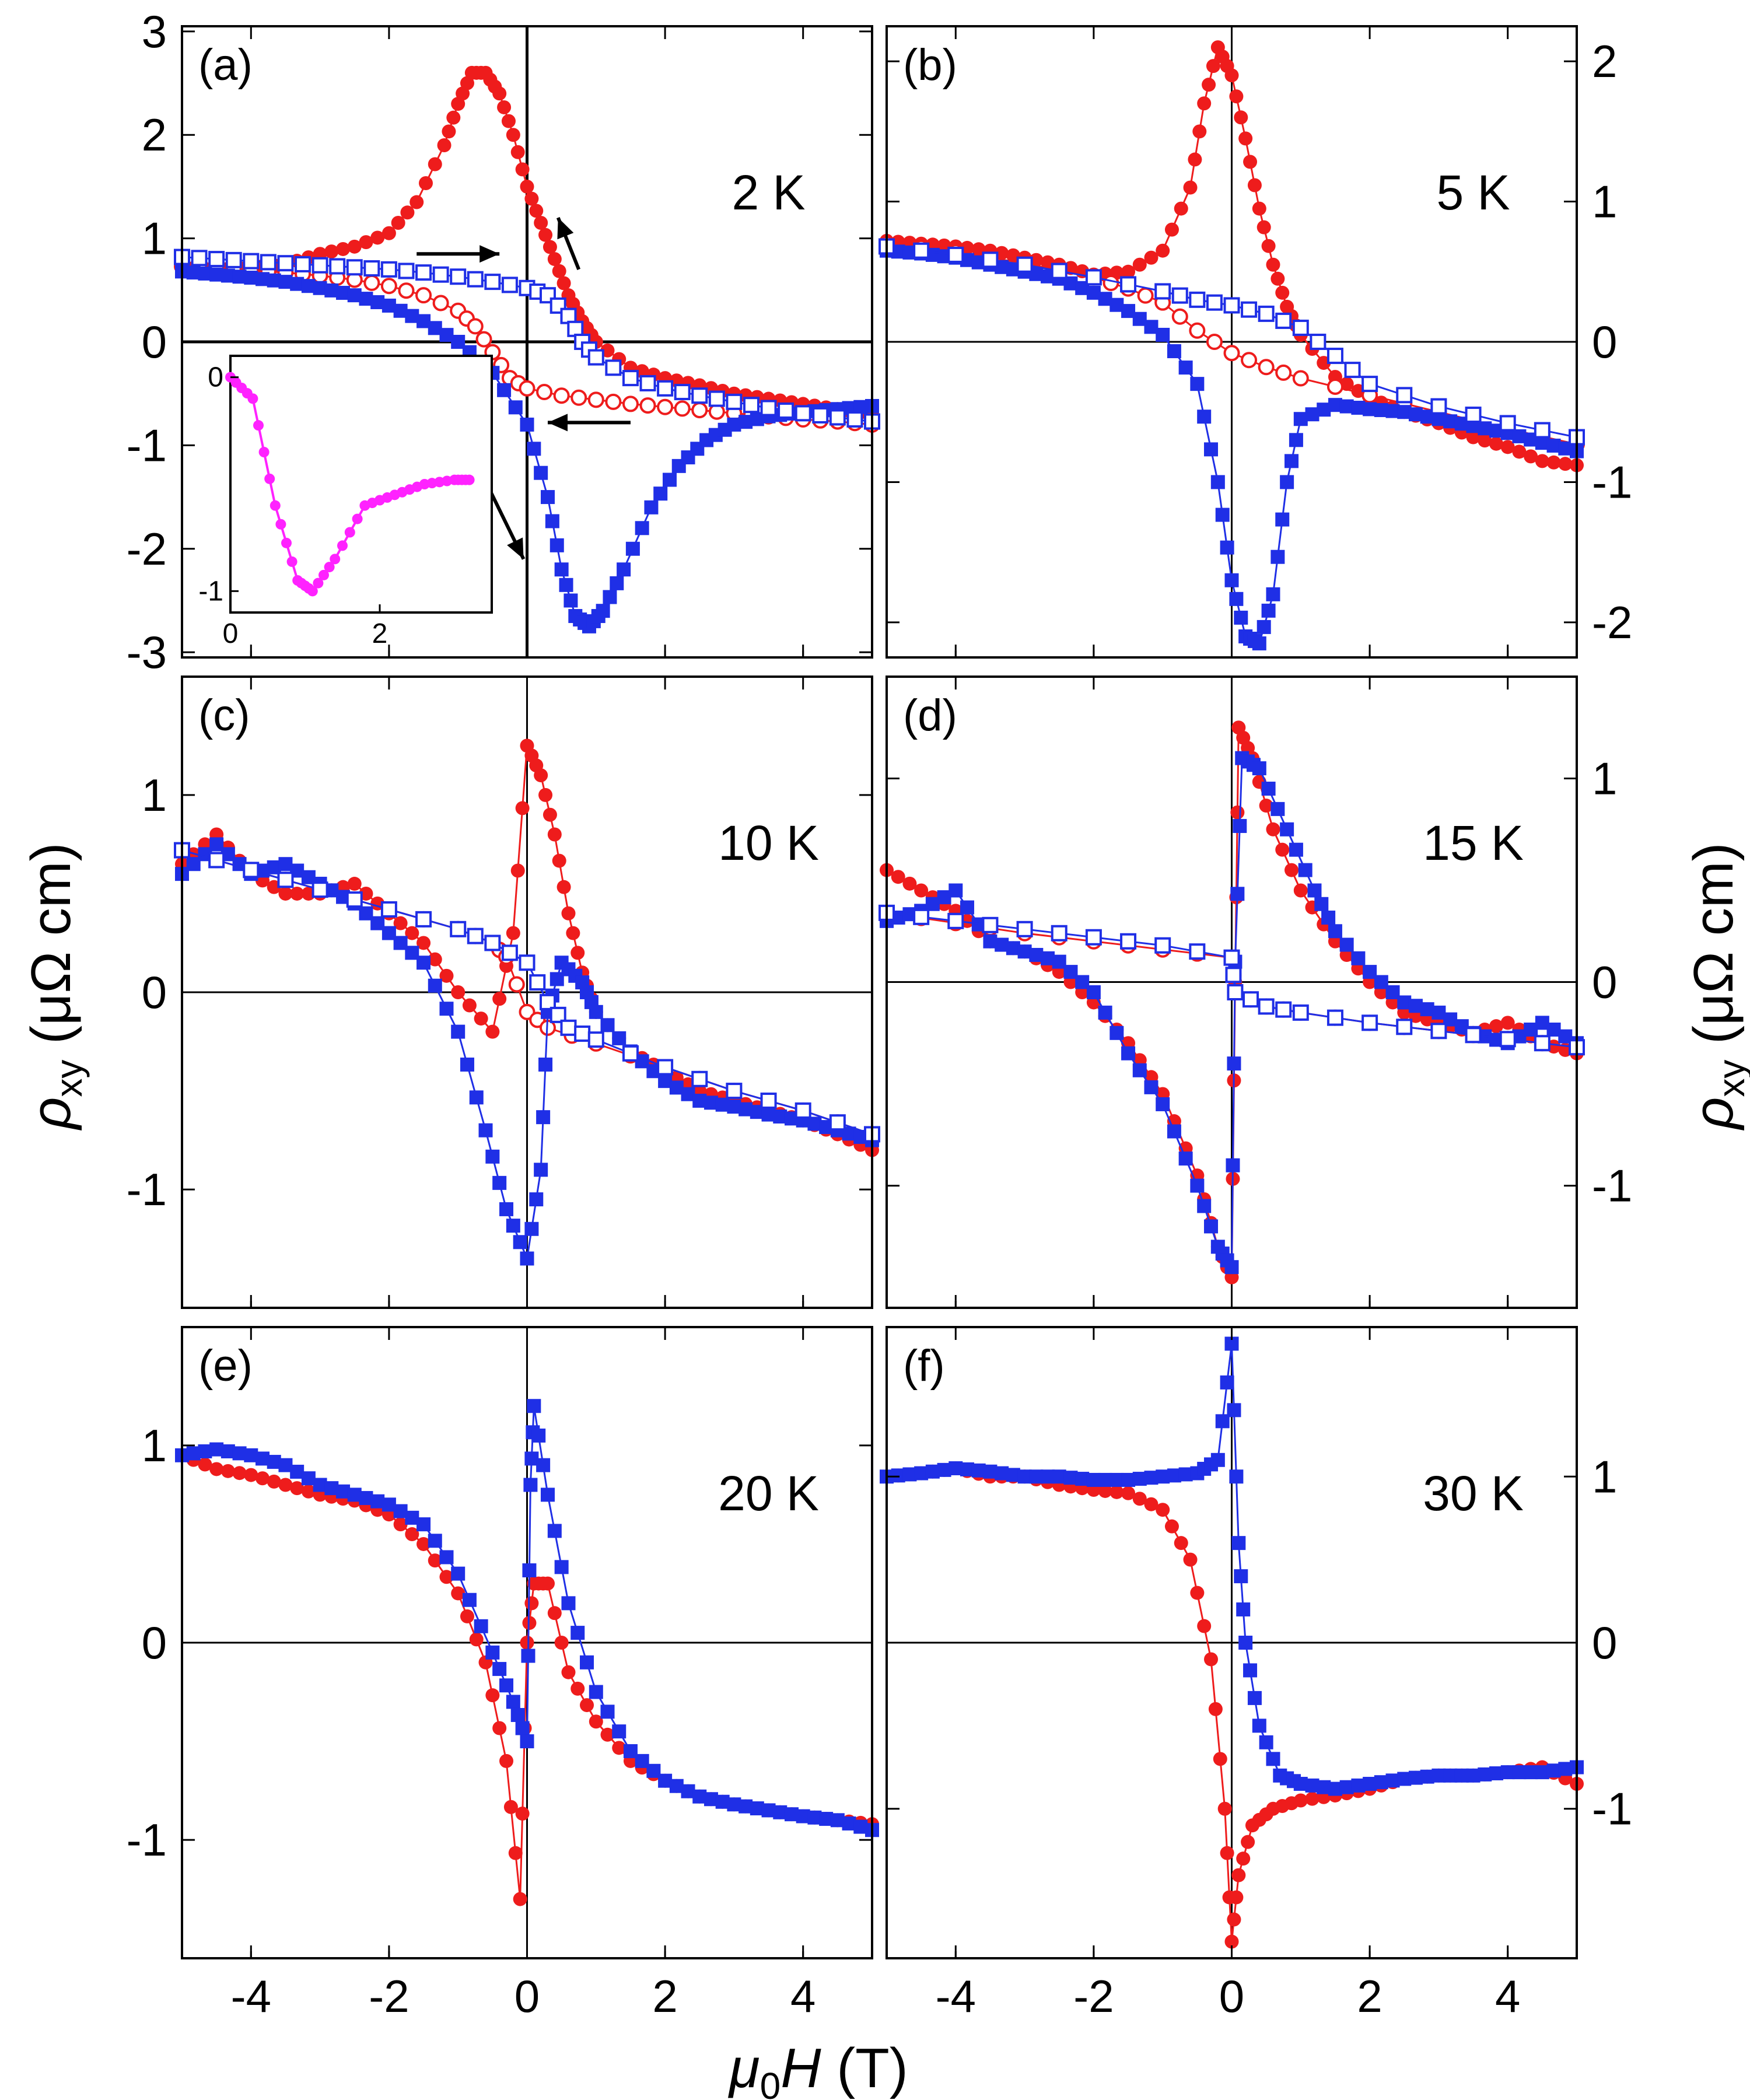 This screenshot has width=1750, height=2100. What do you see at coordinates (769, 192) in the screenshot?
I see `temperature-label: 2 K` at bounding box center [769, 192].